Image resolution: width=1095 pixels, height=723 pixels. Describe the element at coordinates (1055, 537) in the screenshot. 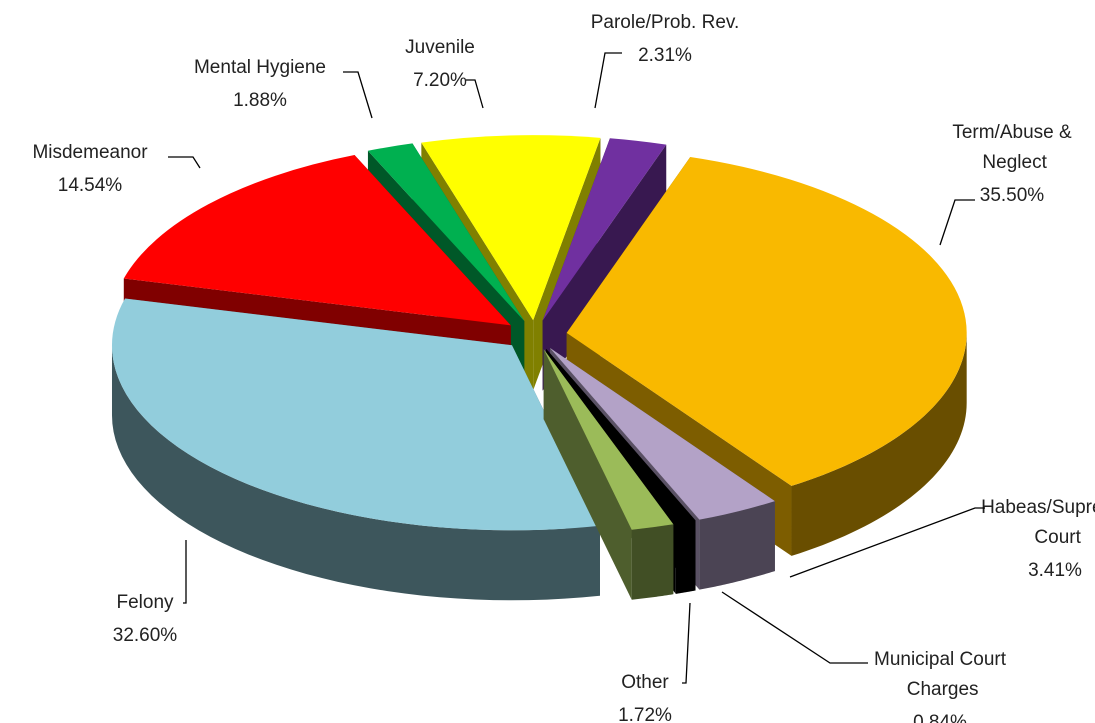

I see `label-line: Court` at that location.